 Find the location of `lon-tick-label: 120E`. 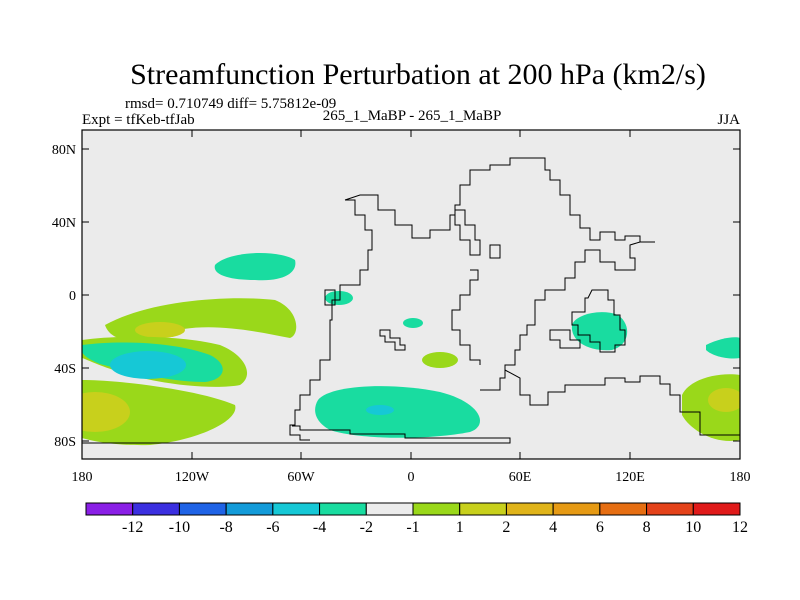

lon-tick-label: 120E is located at coordinates (630, 477).